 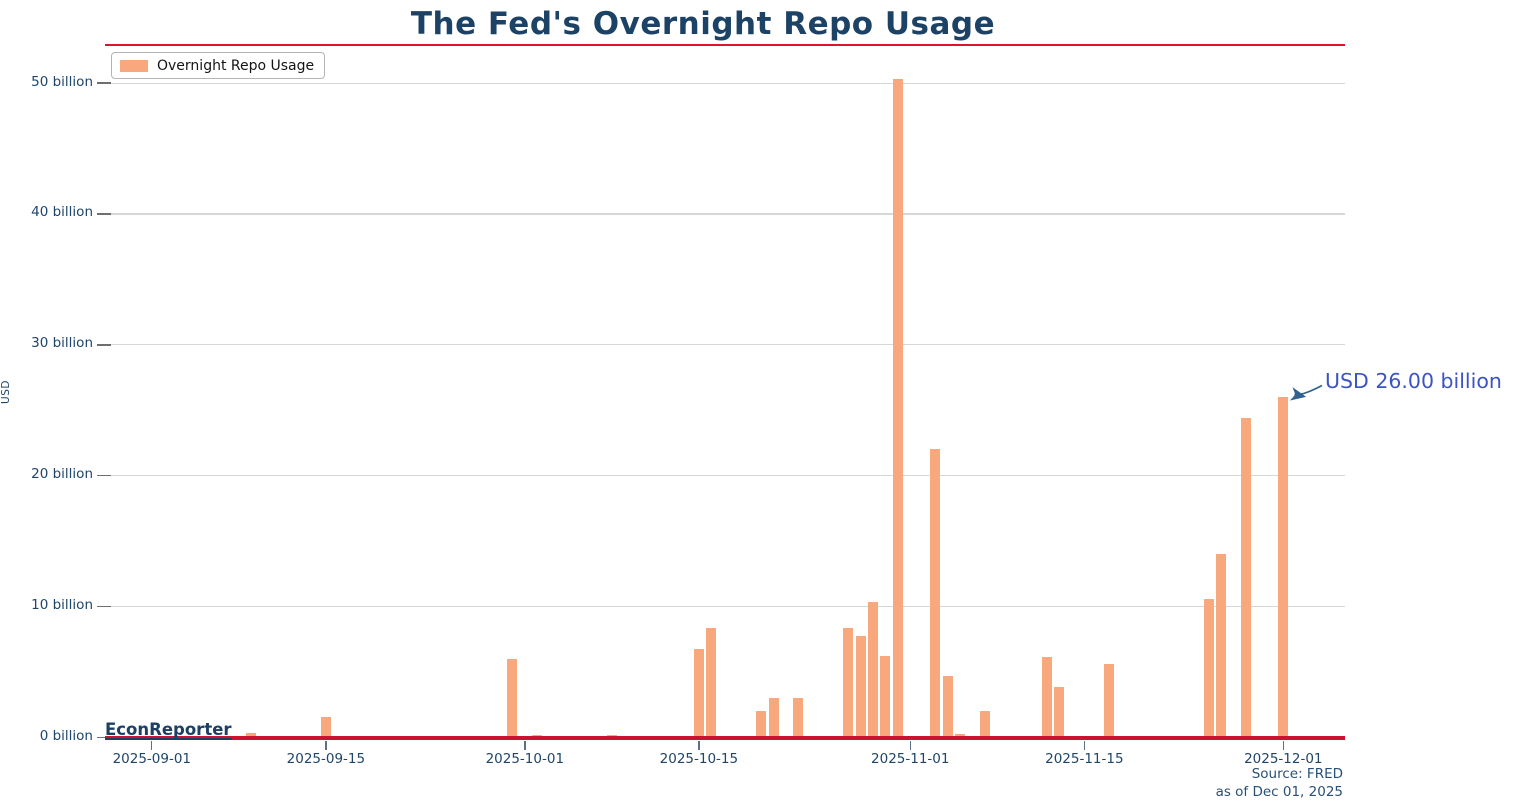 What do you see at coordinates (725, 214) in the screenshot?
I see `gridline-40b` at bounding box center [725, 214].